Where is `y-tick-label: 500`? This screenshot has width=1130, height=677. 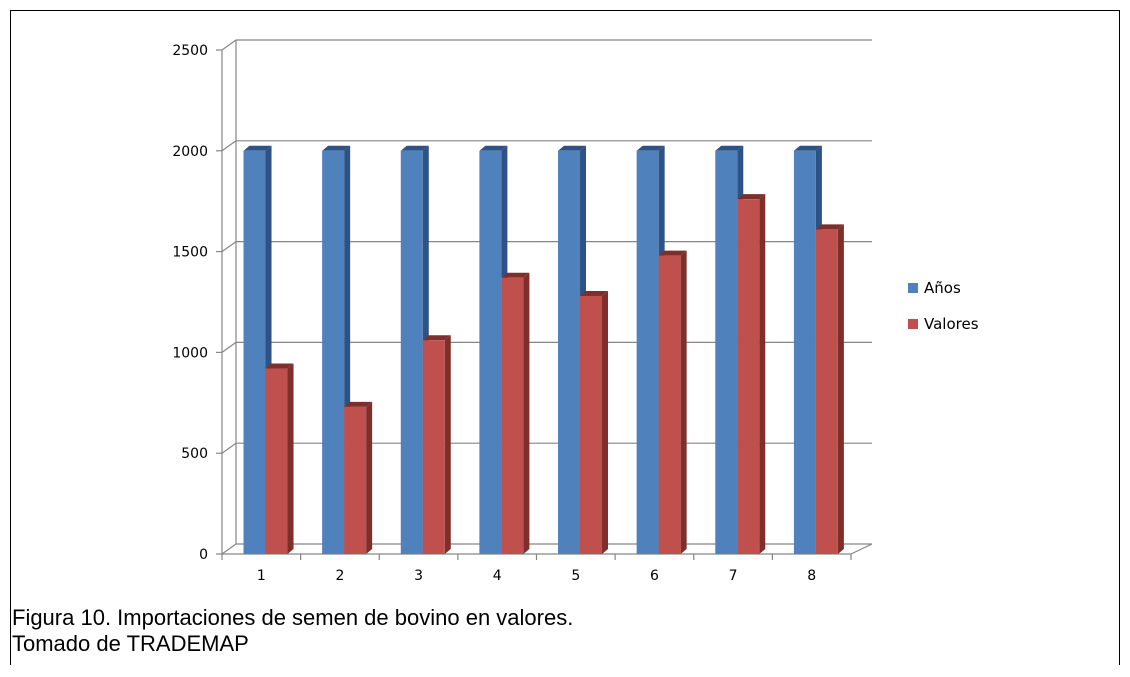
y-tick-label: 500 is located at coordinates (194, 454).